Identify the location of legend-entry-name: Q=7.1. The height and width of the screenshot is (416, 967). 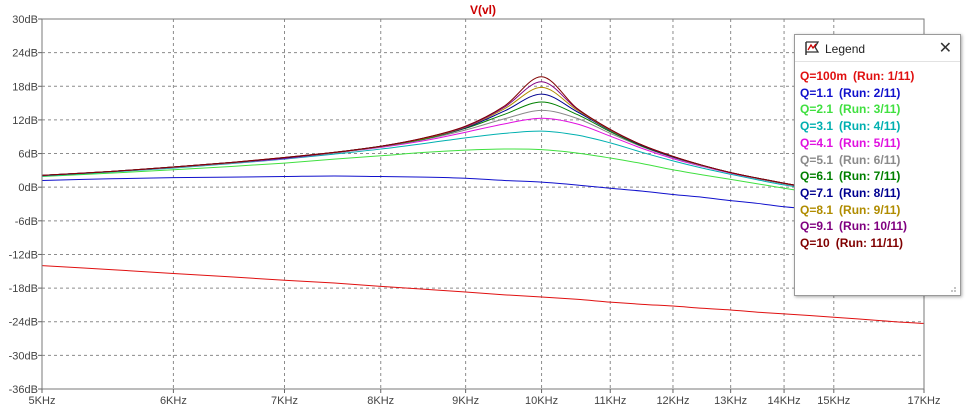
(817, 192).